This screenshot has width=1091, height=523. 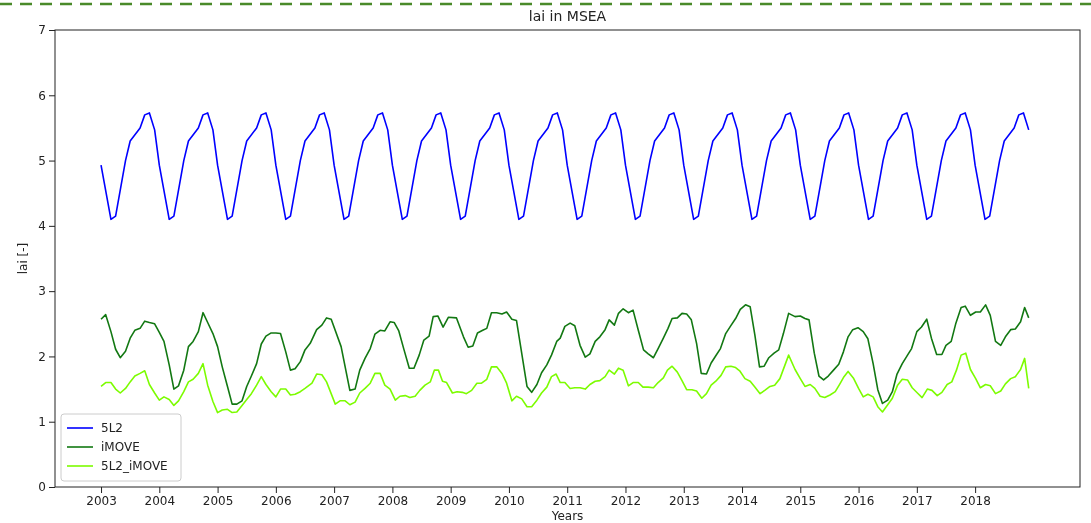 What do you see at coordinates (509, 500) in the screenshot?
I see `x-tick-label: 2010` at bounding box center [509, 500].